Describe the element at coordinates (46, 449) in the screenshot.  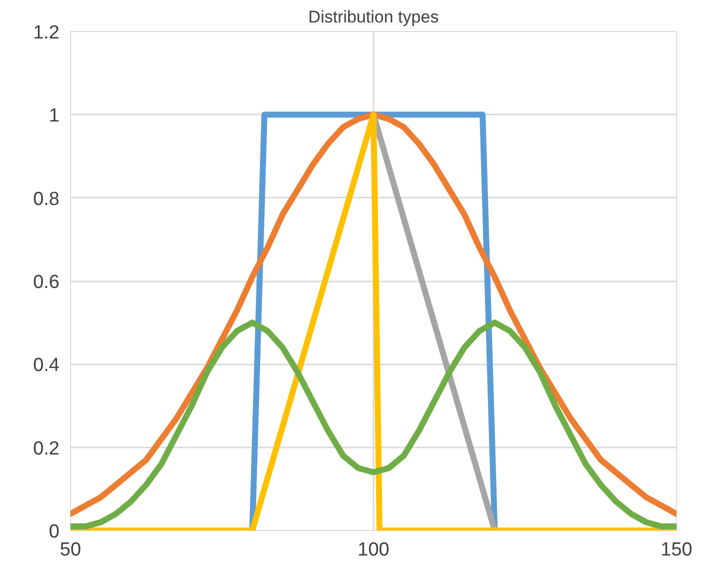
I see `y-tick-label: 0.2` at that location.